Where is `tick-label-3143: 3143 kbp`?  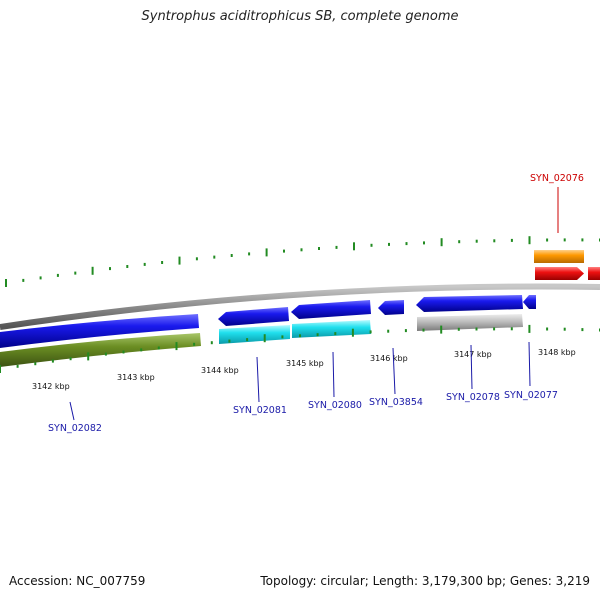 tick-label-3143: 3143 kbp is located at coordinates (136, 377).